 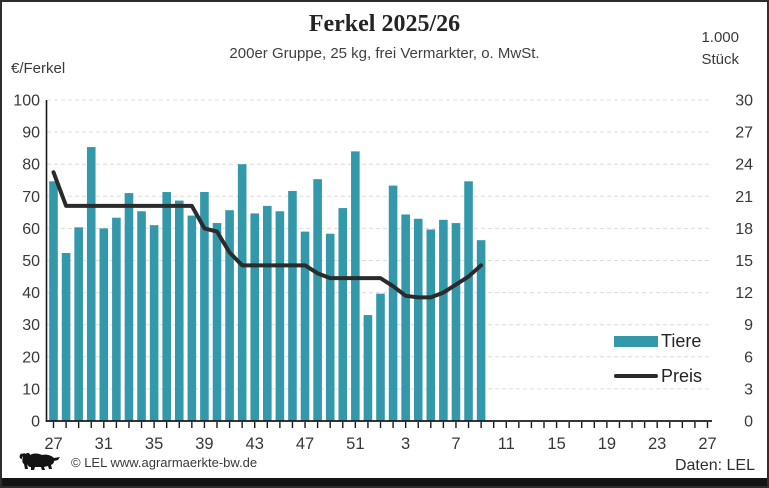 What do you see at coordinates (657, 444) in the screenshot?
I see `x-axis-tick-label: 23` at bounding box center [657, 444].